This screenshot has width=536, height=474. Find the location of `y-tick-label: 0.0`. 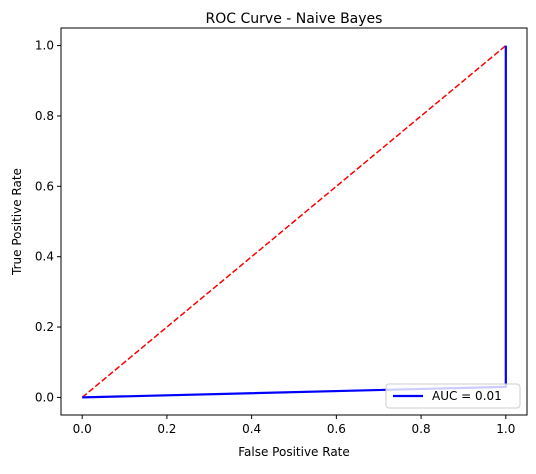

y-tick-label: 0.0 is located at coordinates (44, 397).